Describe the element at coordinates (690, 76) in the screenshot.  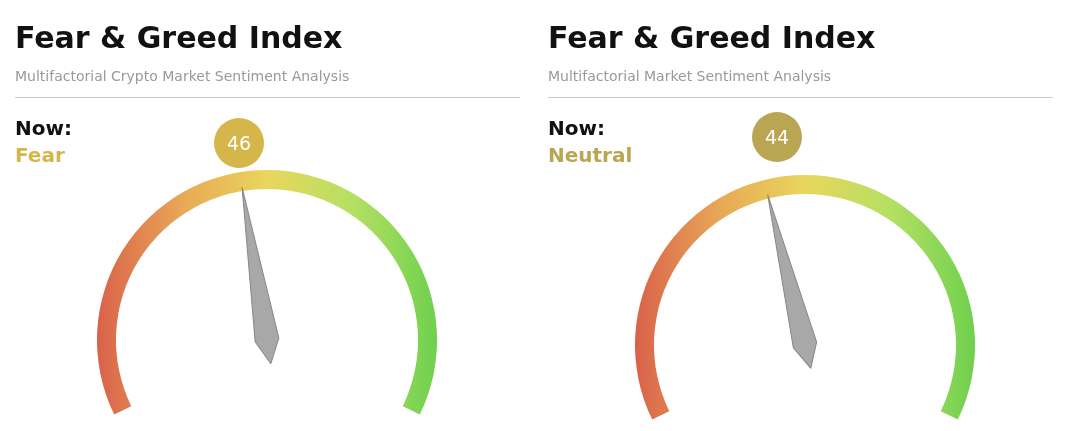
I see `text: Multifactorial Market Sentiment Analysis` at that location.